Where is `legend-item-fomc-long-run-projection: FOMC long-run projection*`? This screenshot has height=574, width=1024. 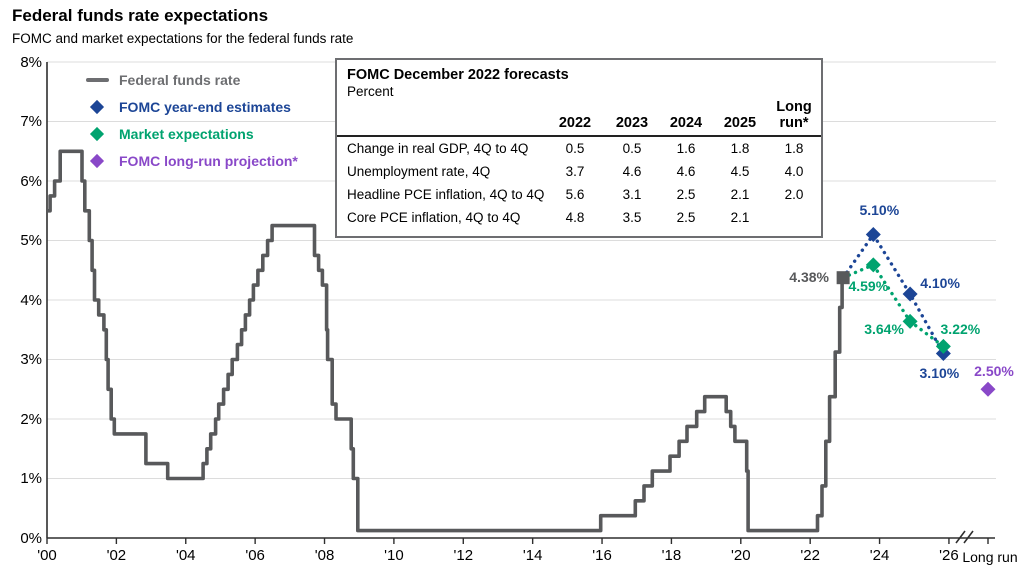 legend-item-fomc-long-run-projection: FOMC long-run projection* is located at coordinates (191, 161).